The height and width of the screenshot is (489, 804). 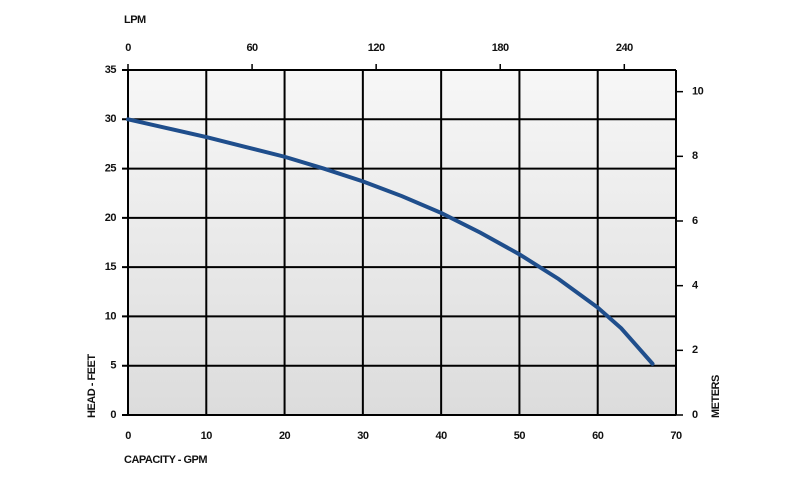 I want to click on x-tick-label: 40, so click(x=442, y=436).